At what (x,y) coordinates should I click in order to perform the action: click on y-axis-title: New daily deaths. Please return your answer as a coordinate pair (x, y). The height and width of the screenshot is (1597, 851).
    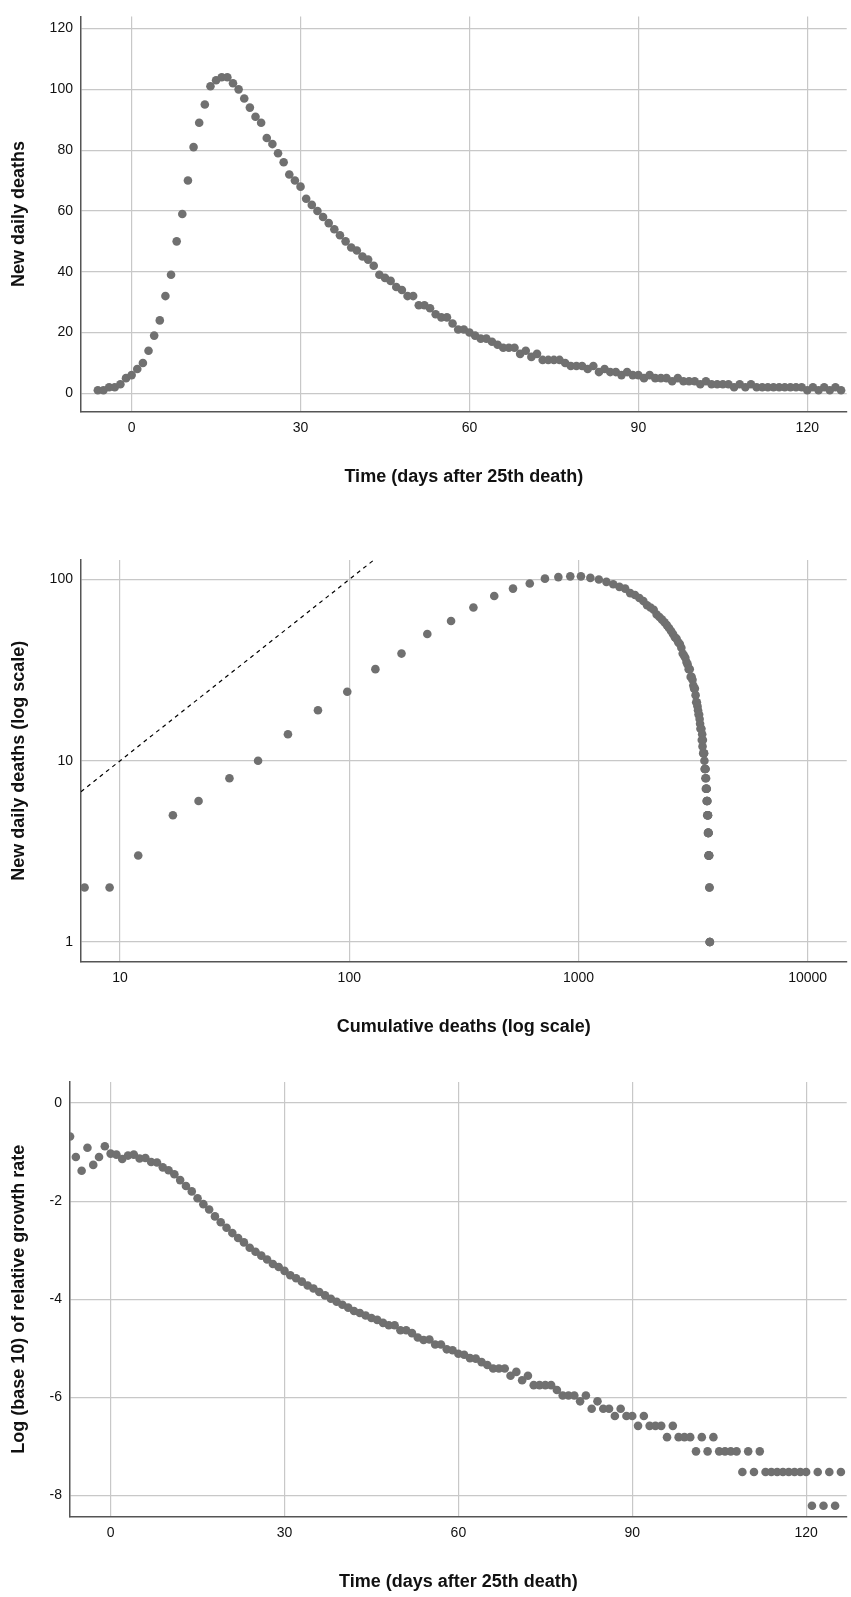
    Looking at the image, I should click on (17, 214).